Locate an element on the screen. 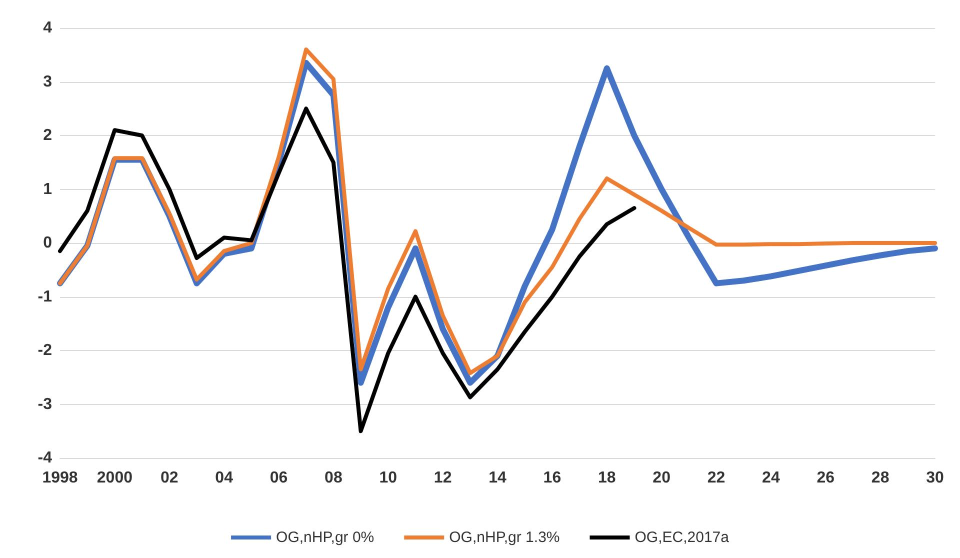 This screenshot has height=558, width=960. legend-label: OG,nHP,gr 1.3% is located at coordinates (504, 537).